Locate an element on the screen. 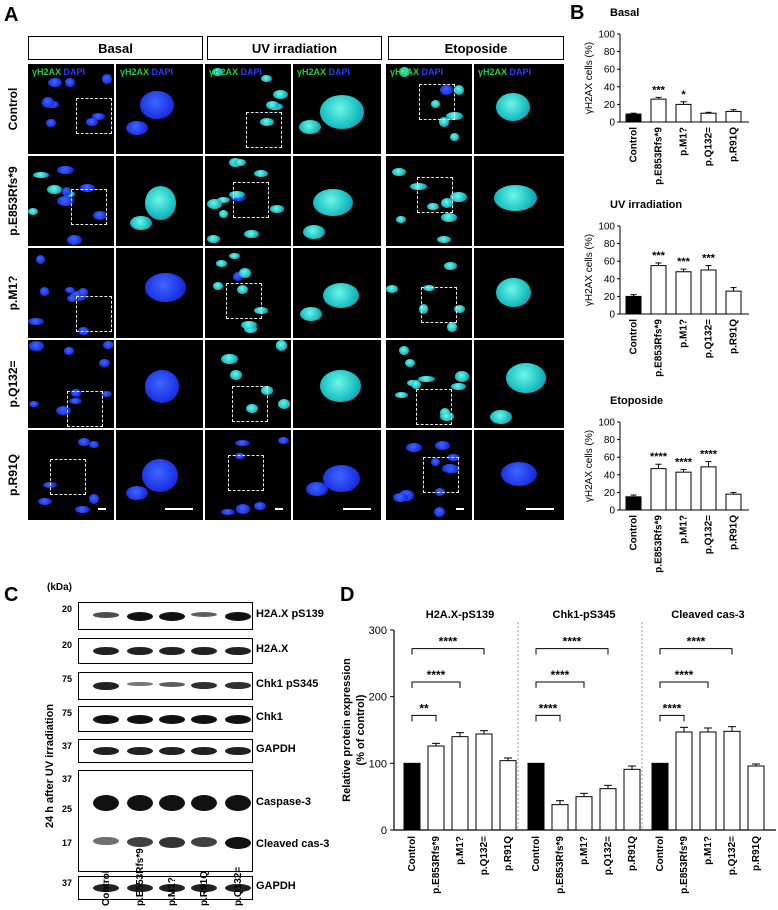 The image size is (778, 910). y-axis-label: γH2AX cells (%) is located at coordinates (589, 78).